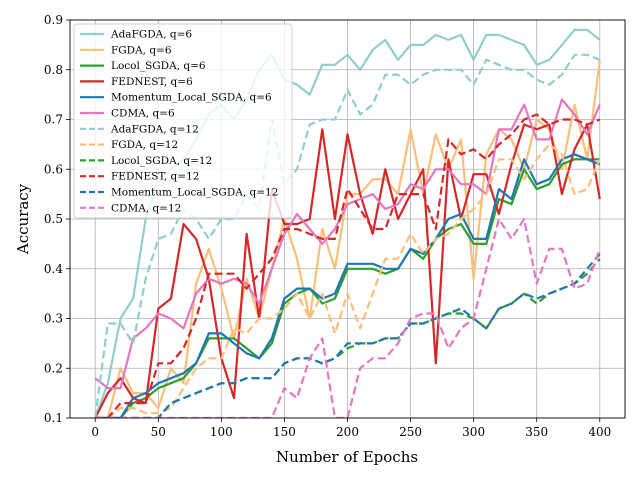 Image resolution: width=640 pixels, height=480 pixels. What do you see at coordinates (141, 50) in the screenshot?
I see `legend-entry-label: FGDA, q=6` at bounding box center [141, 50].